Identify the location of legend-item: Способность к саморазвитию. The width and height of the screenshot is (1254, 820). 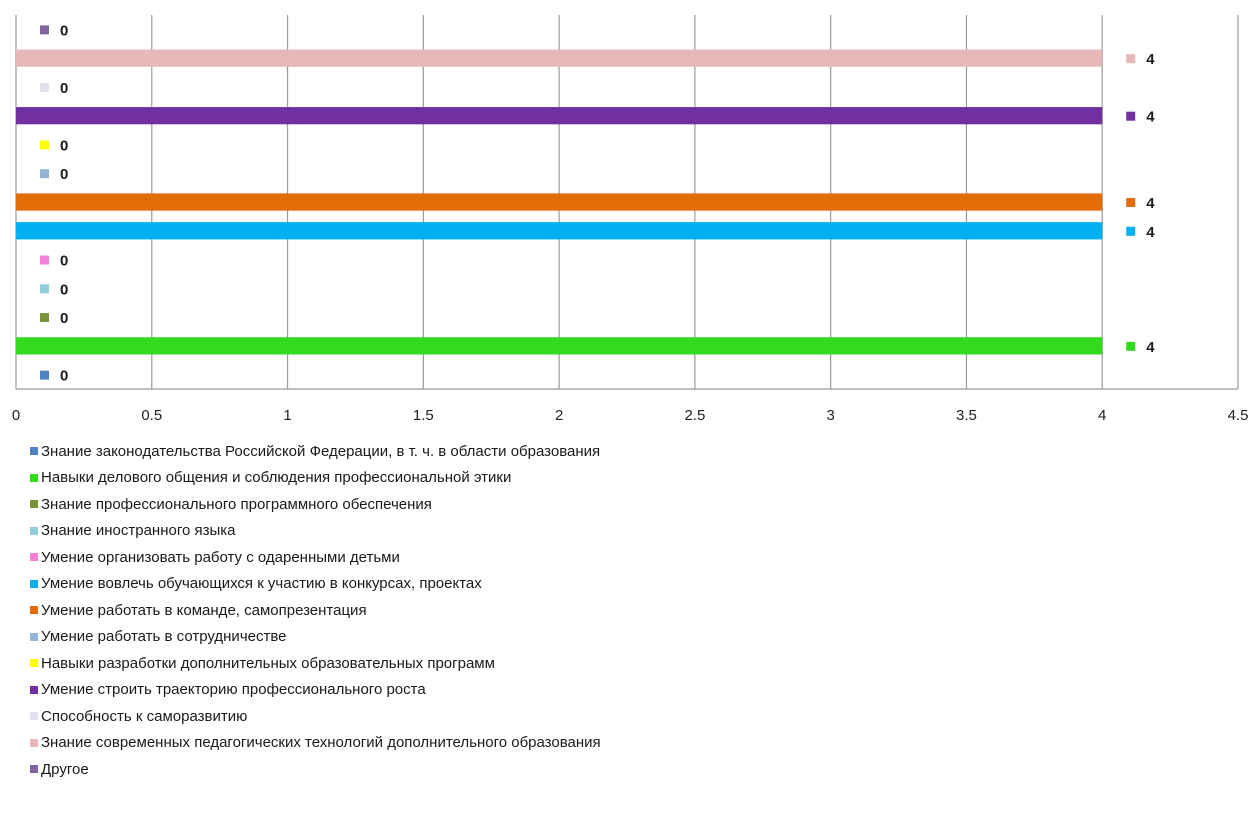
(530, 716).